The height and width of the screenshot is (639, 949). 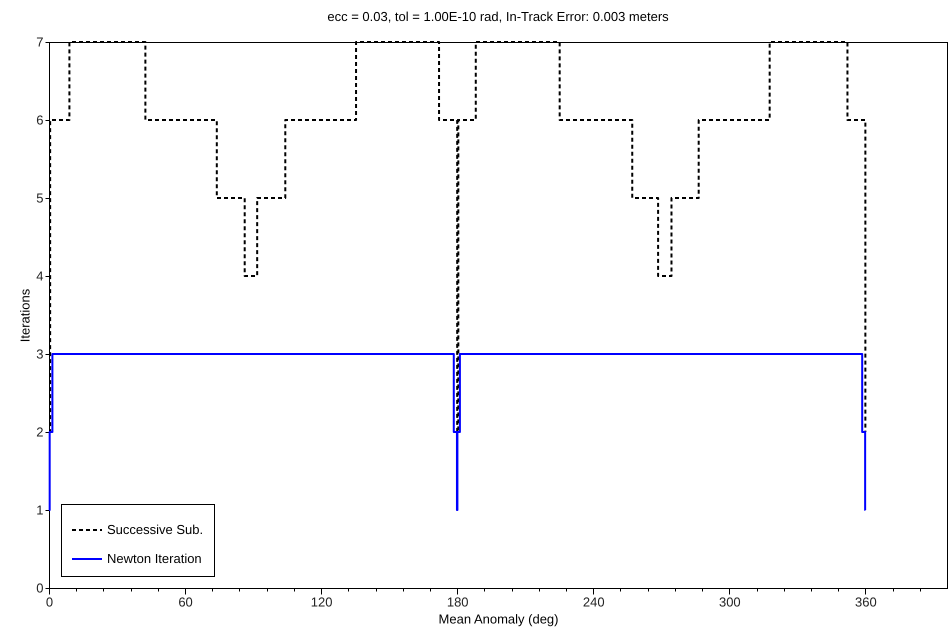 What do you see at coordinates (593, 602) in the screenshot?
I see `x-tick-label: 240` at bounding box center [593, 602].